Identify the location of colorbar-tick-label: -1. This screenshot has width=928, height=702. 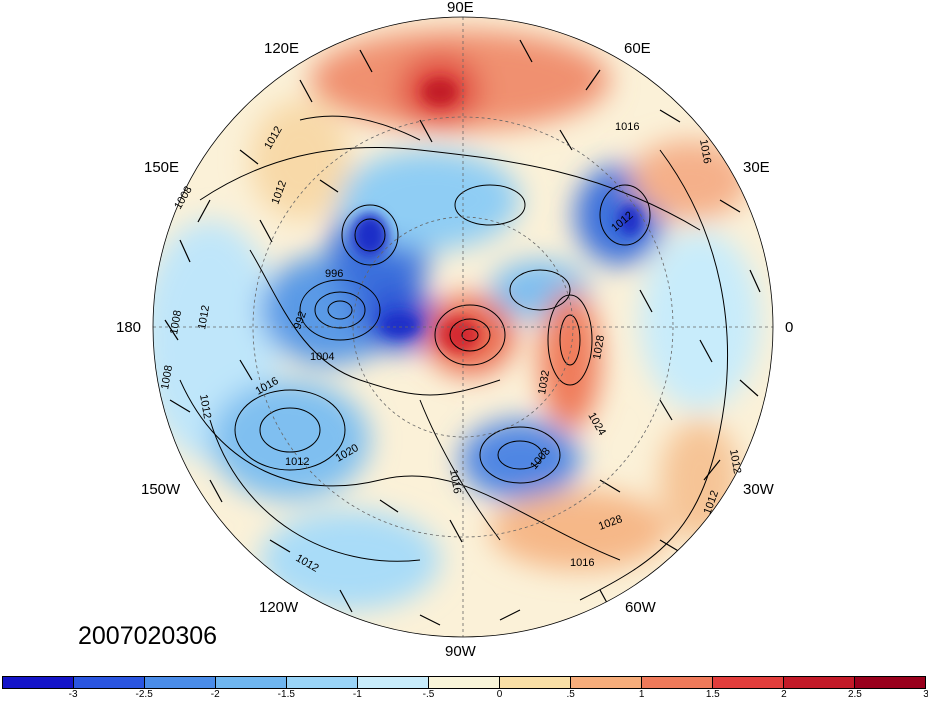
(357, 694).